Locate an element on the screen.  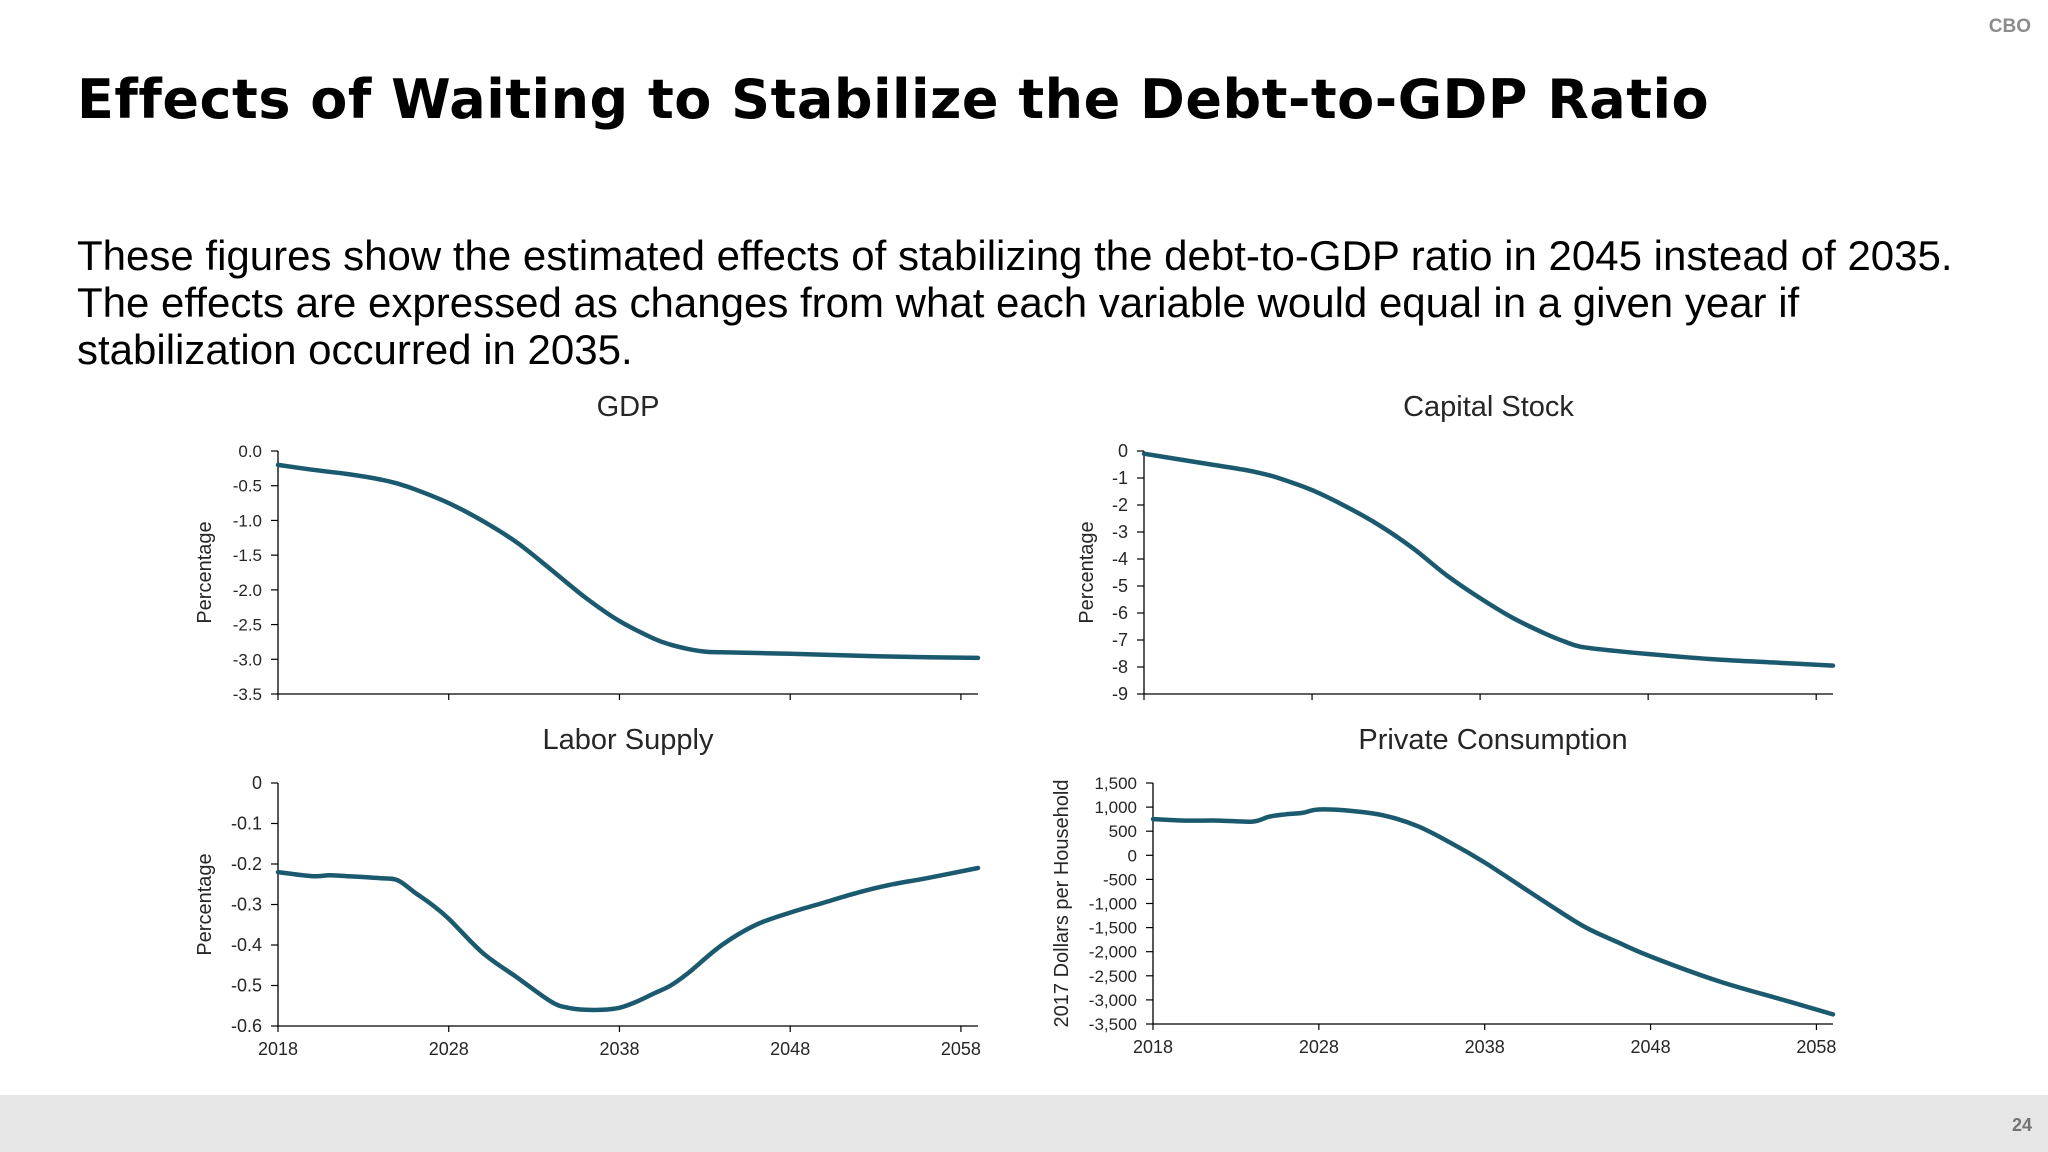
labor-supply-x-tick-label: 2038 is located at coordinates (619, 1049).